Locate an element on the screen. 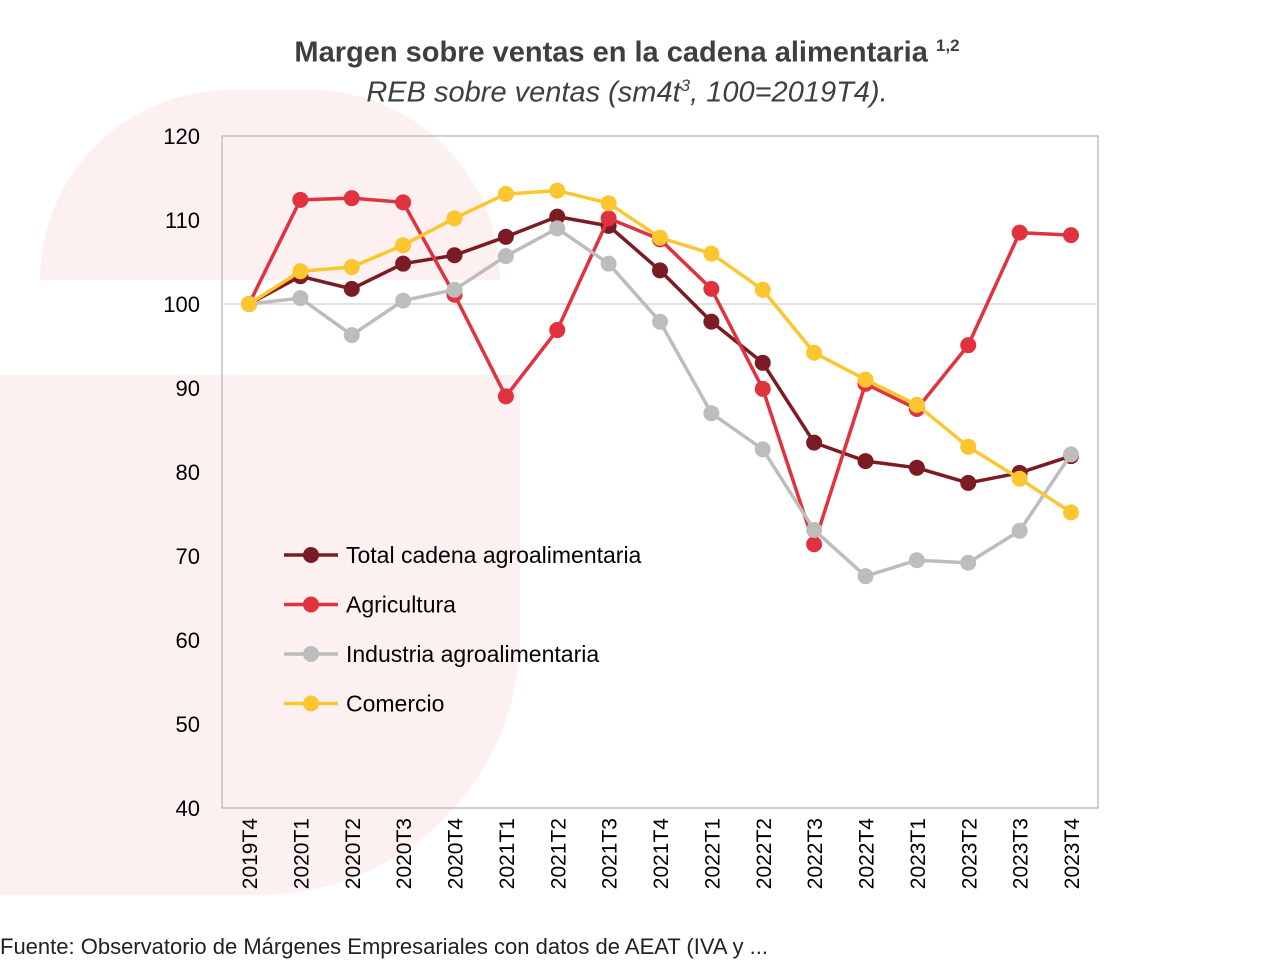 This screenshot has width=1278, height=960. y-tick-label: 70 is located at coordinates (188, 556).